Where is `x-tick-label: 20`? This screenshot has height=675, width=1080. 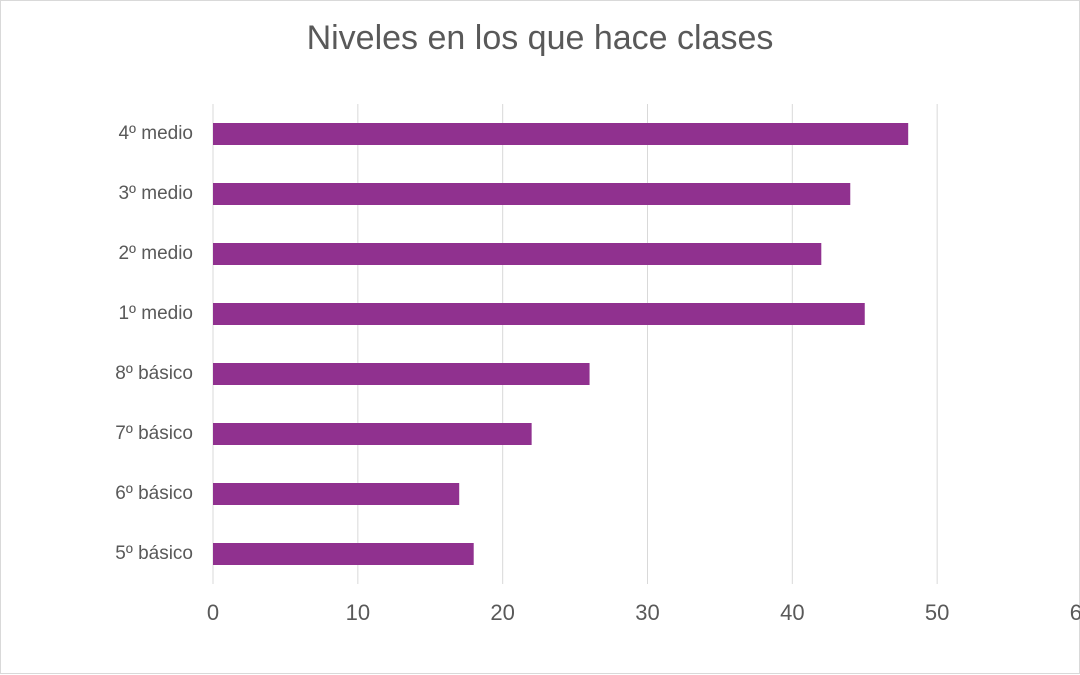
x-tick-label: 20 is located at coordinates (502, 612).